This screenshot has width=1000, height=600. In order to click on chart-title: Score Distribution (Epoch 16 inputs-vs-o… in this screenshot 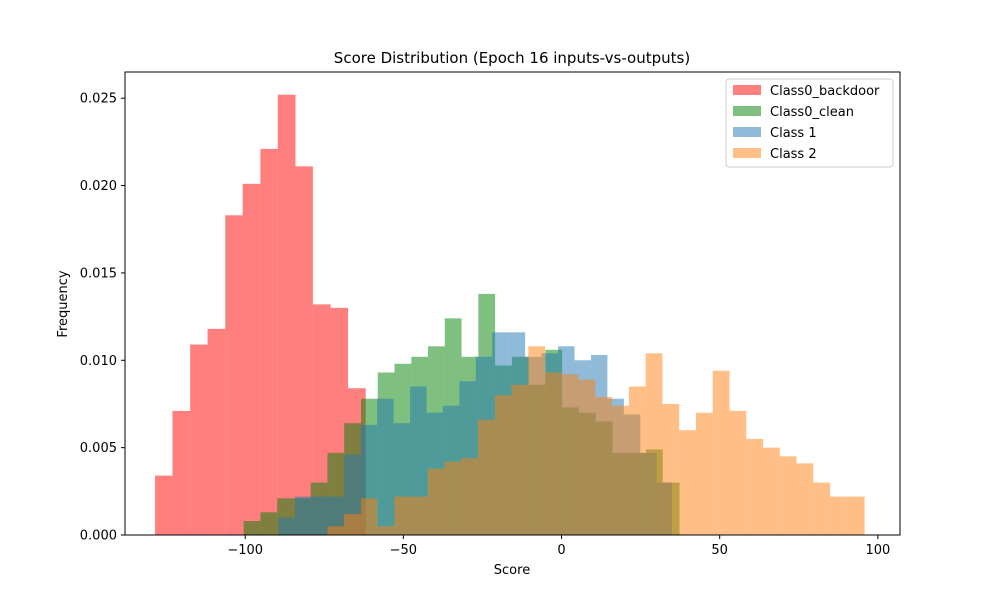, I will do `click(512, 58)`.